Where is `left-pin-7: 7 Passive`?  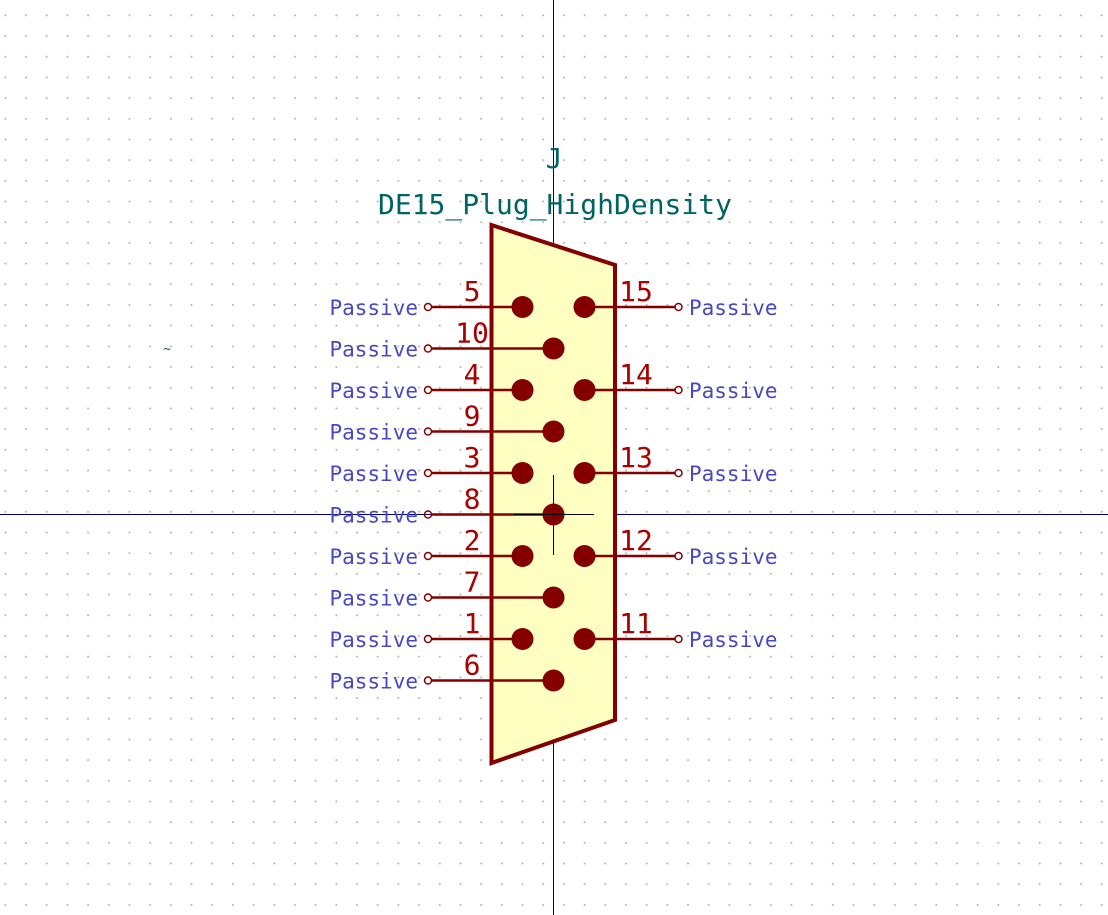
left-pin-7: 7 Passive is located at coordinates (447, 588).